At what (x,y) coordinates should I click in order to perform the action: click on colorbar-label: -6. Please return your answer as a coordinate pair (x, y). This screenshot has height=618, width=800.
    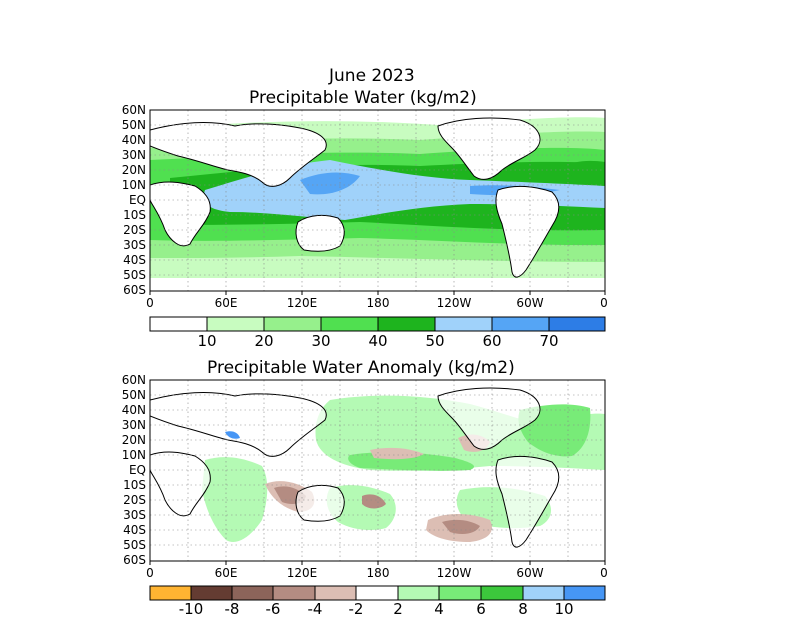
    Looking at the image, I should click on (273, 609).